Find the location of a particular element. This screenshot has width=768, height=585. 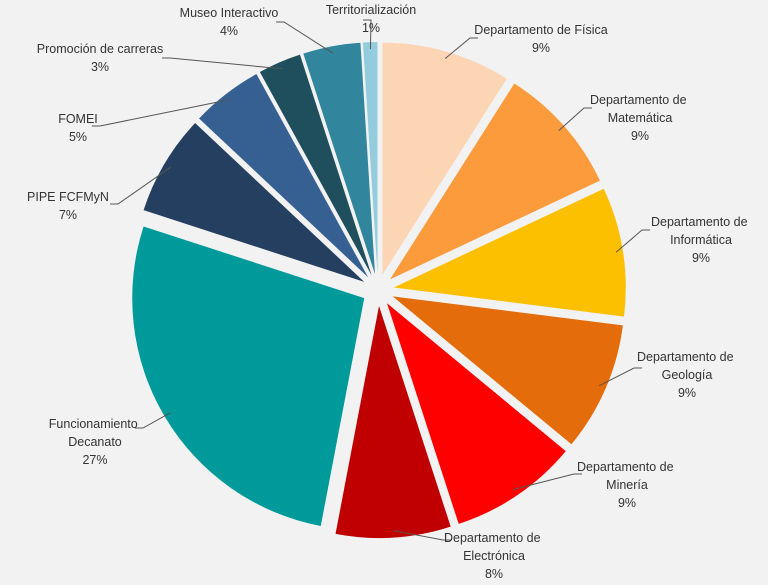

value-label: 3% is located at coordinates (100, 67).